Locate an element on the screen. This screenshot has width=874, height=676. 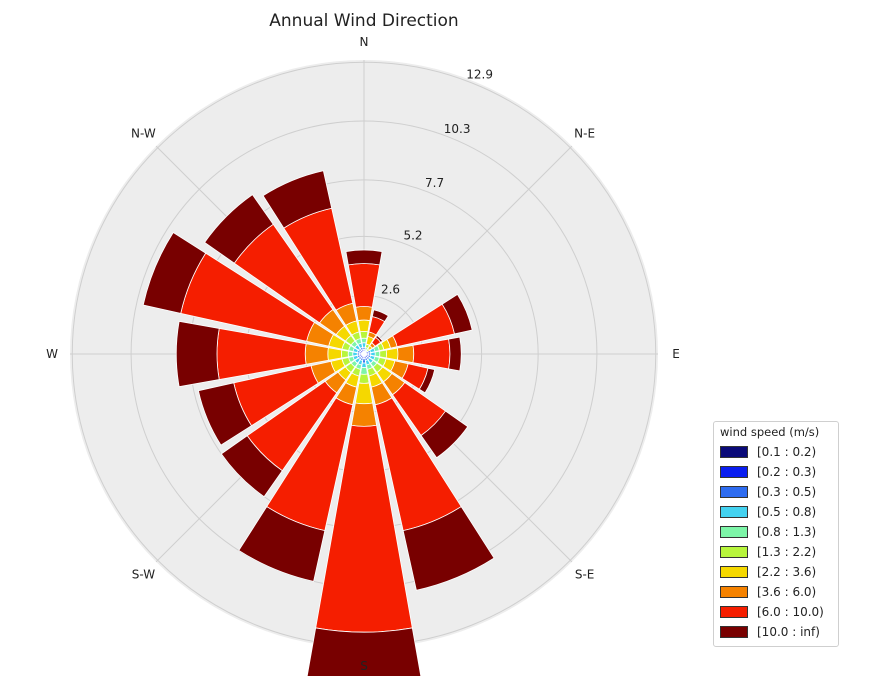
direction-label-n-w: N-W is located at coordinates (143, 133).